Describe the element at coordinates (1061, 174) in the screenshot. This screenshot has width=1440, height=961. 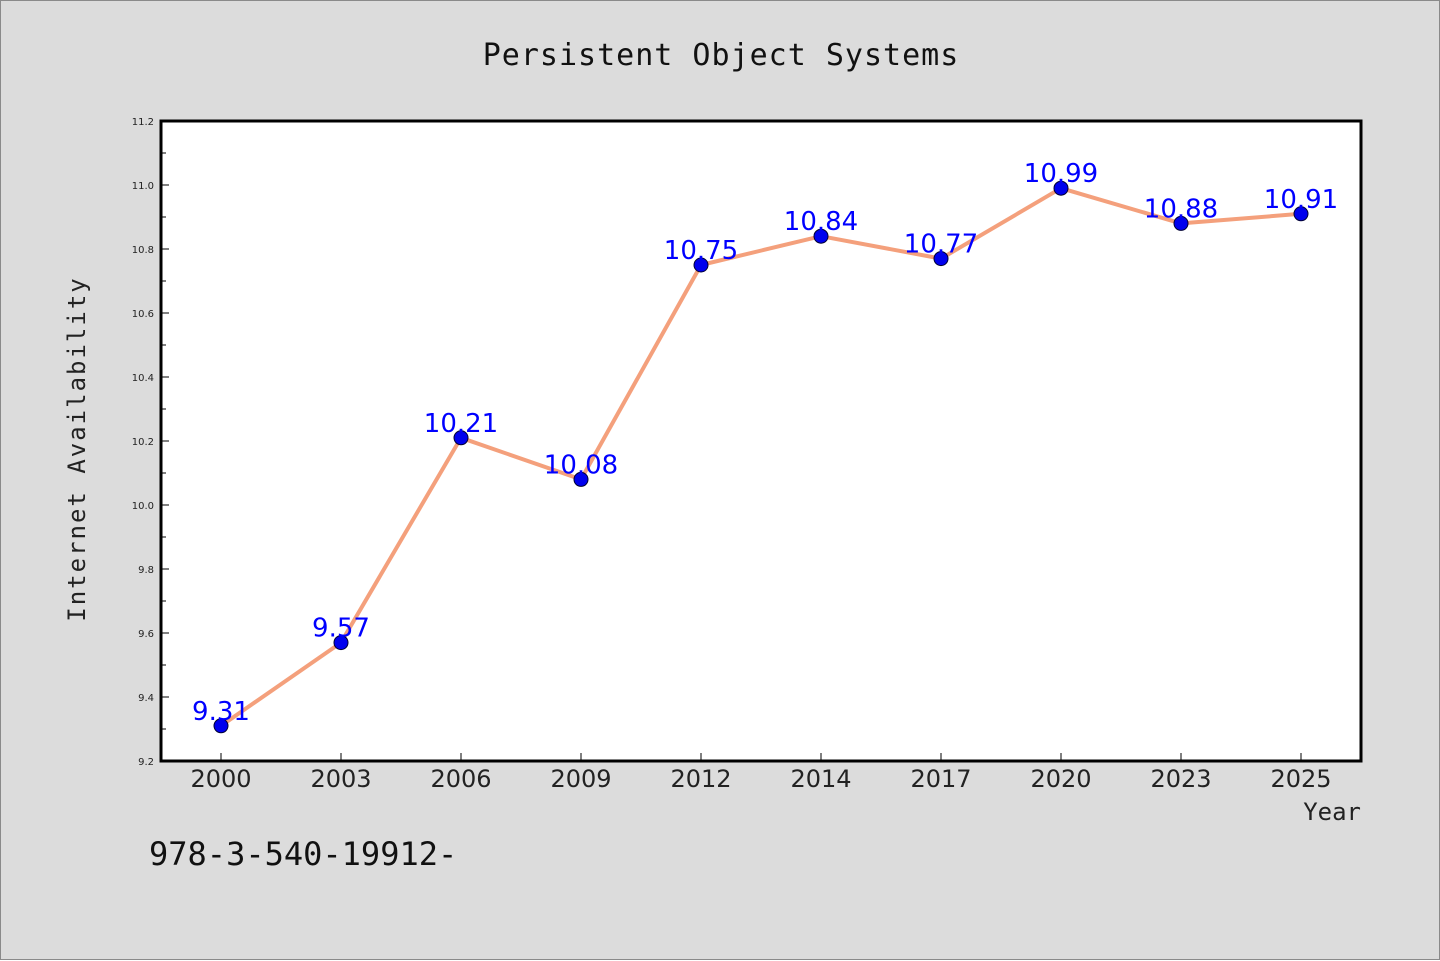
I see `data-point-label: 10.99` at that location.